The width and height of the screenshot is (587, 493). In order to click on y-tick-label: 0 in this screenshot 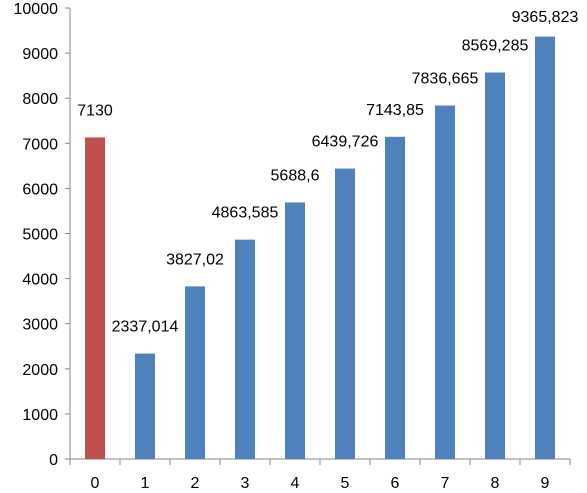, I will do `click(53, 460)`.